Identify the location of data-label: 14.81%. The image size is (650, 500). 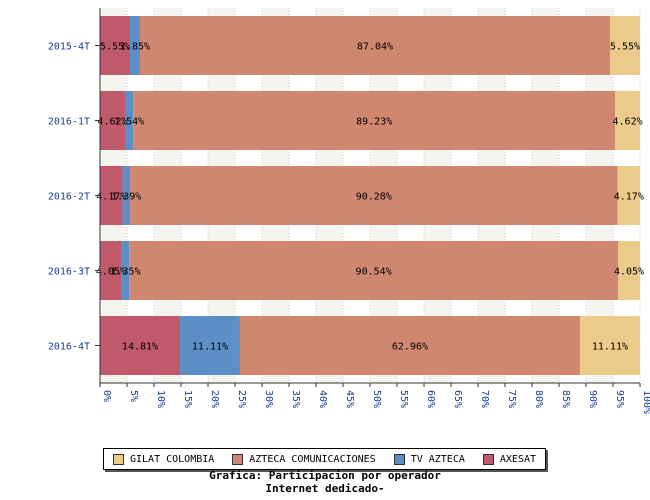
(140, 347).